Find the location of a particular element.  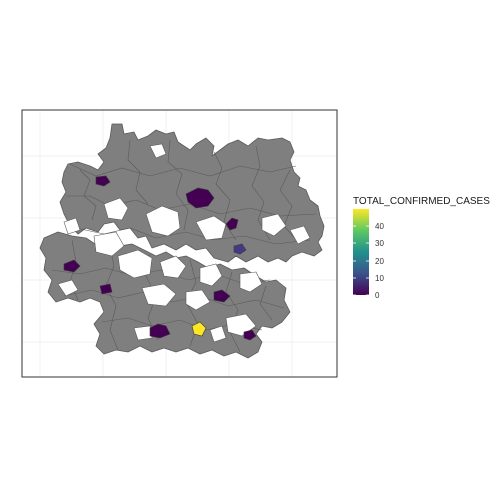

legend-colorbar is located at coordinates (361, 252).